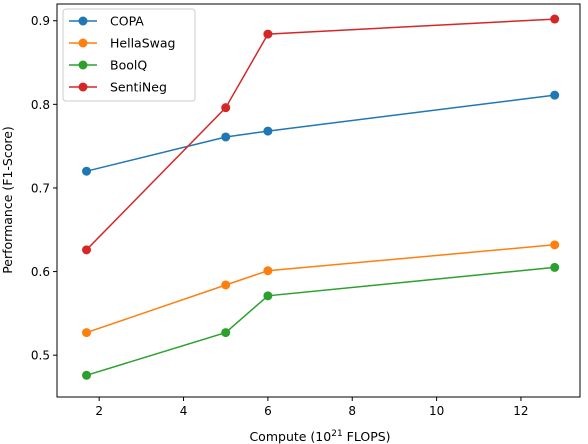  I want to click on legend-label: BoolQ, so click(128, 65).